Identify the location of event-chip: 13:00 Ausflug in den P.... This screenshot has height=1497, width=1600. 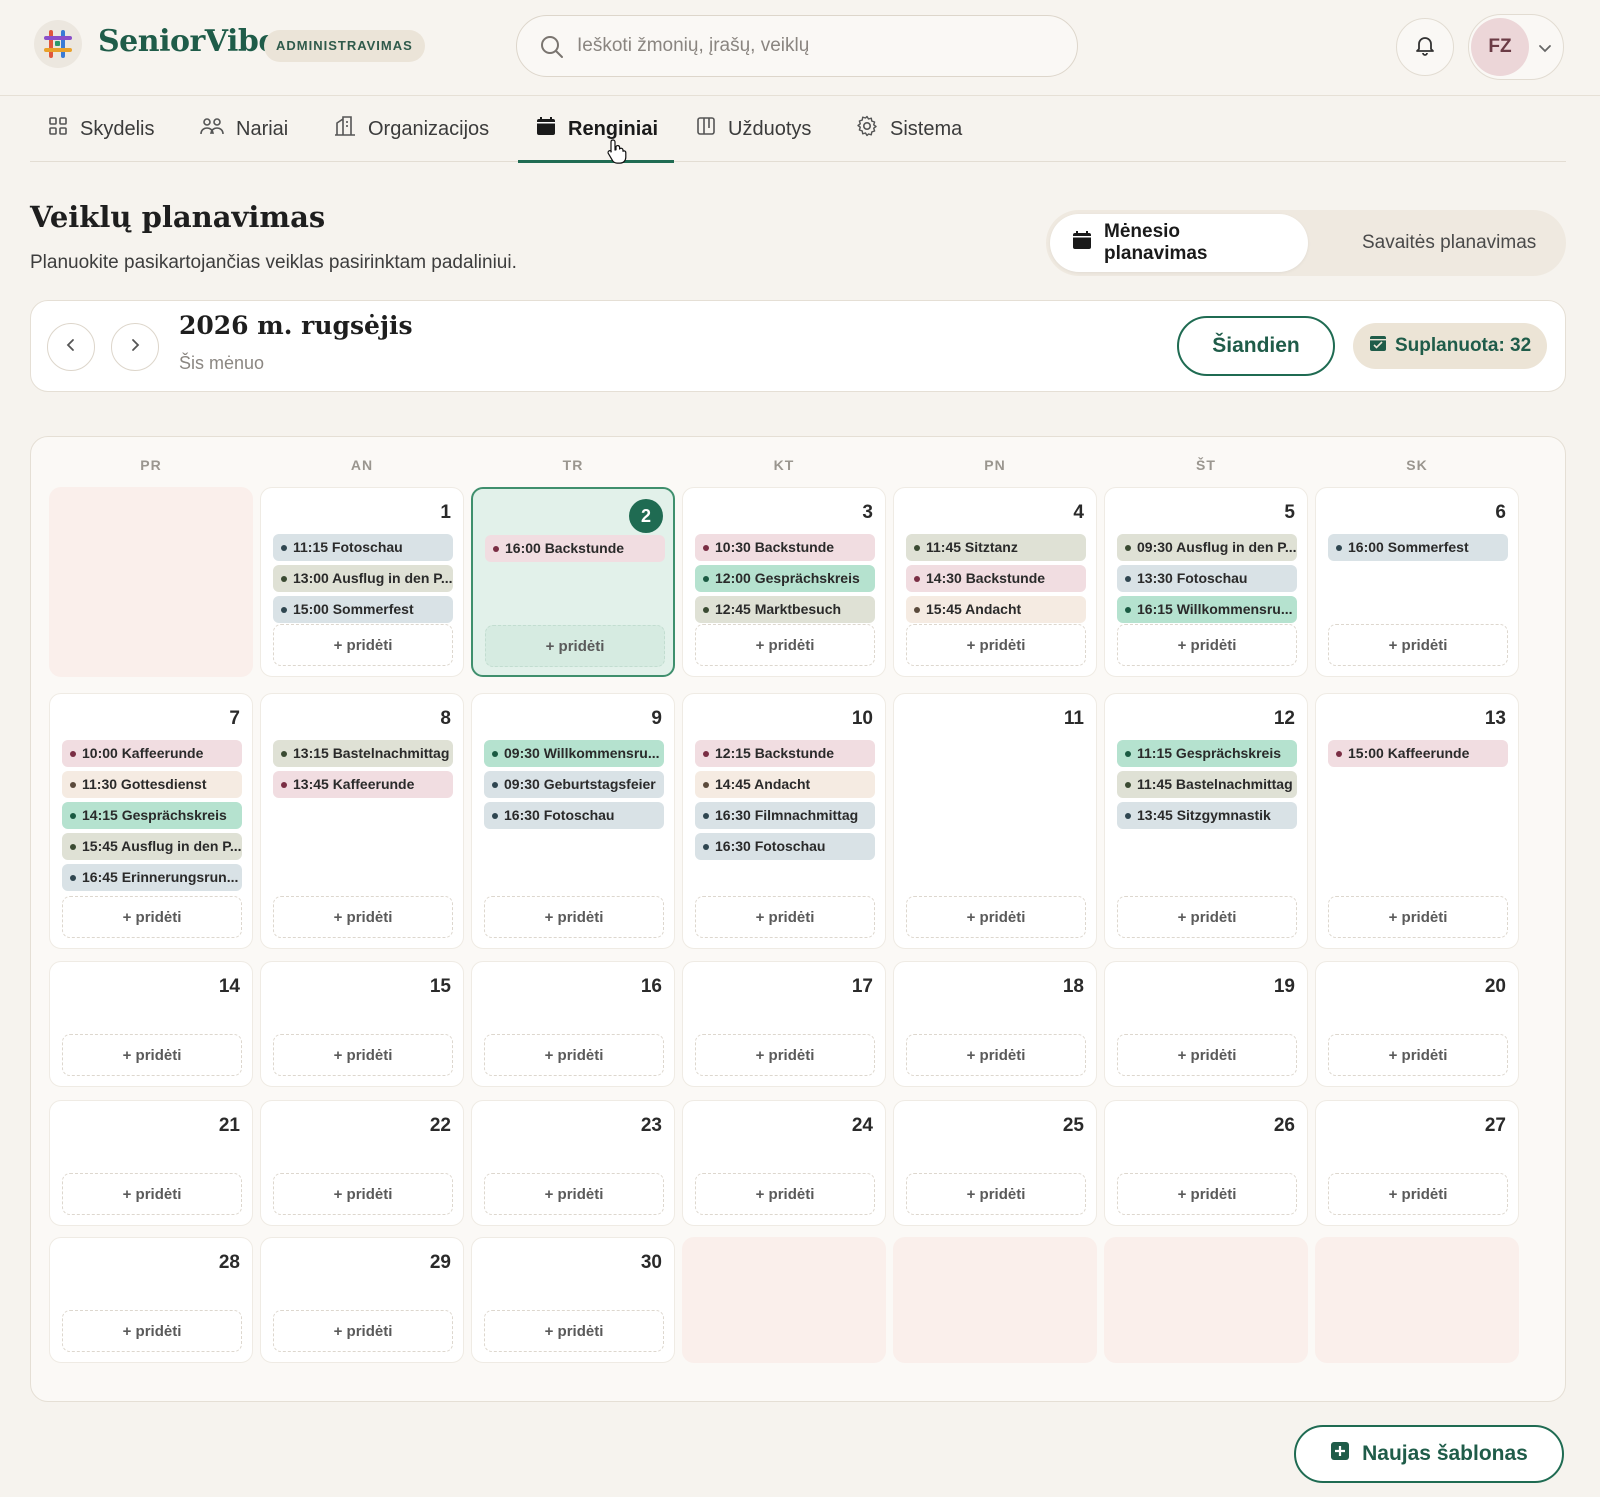
(363, 578).